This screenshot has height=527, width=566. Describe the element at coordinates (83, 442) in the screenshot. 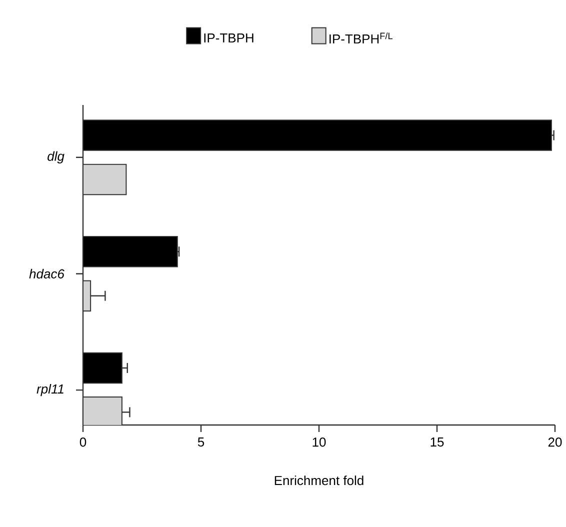

I see `x-tick-label: 0` at that location.